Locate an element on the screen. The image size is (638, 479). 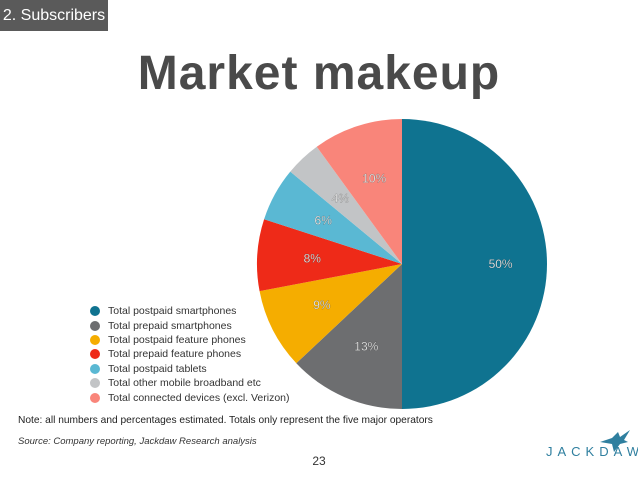
legend-item-6: Total connected devices (excl. Verizon) is located at coordinates (190, 397).